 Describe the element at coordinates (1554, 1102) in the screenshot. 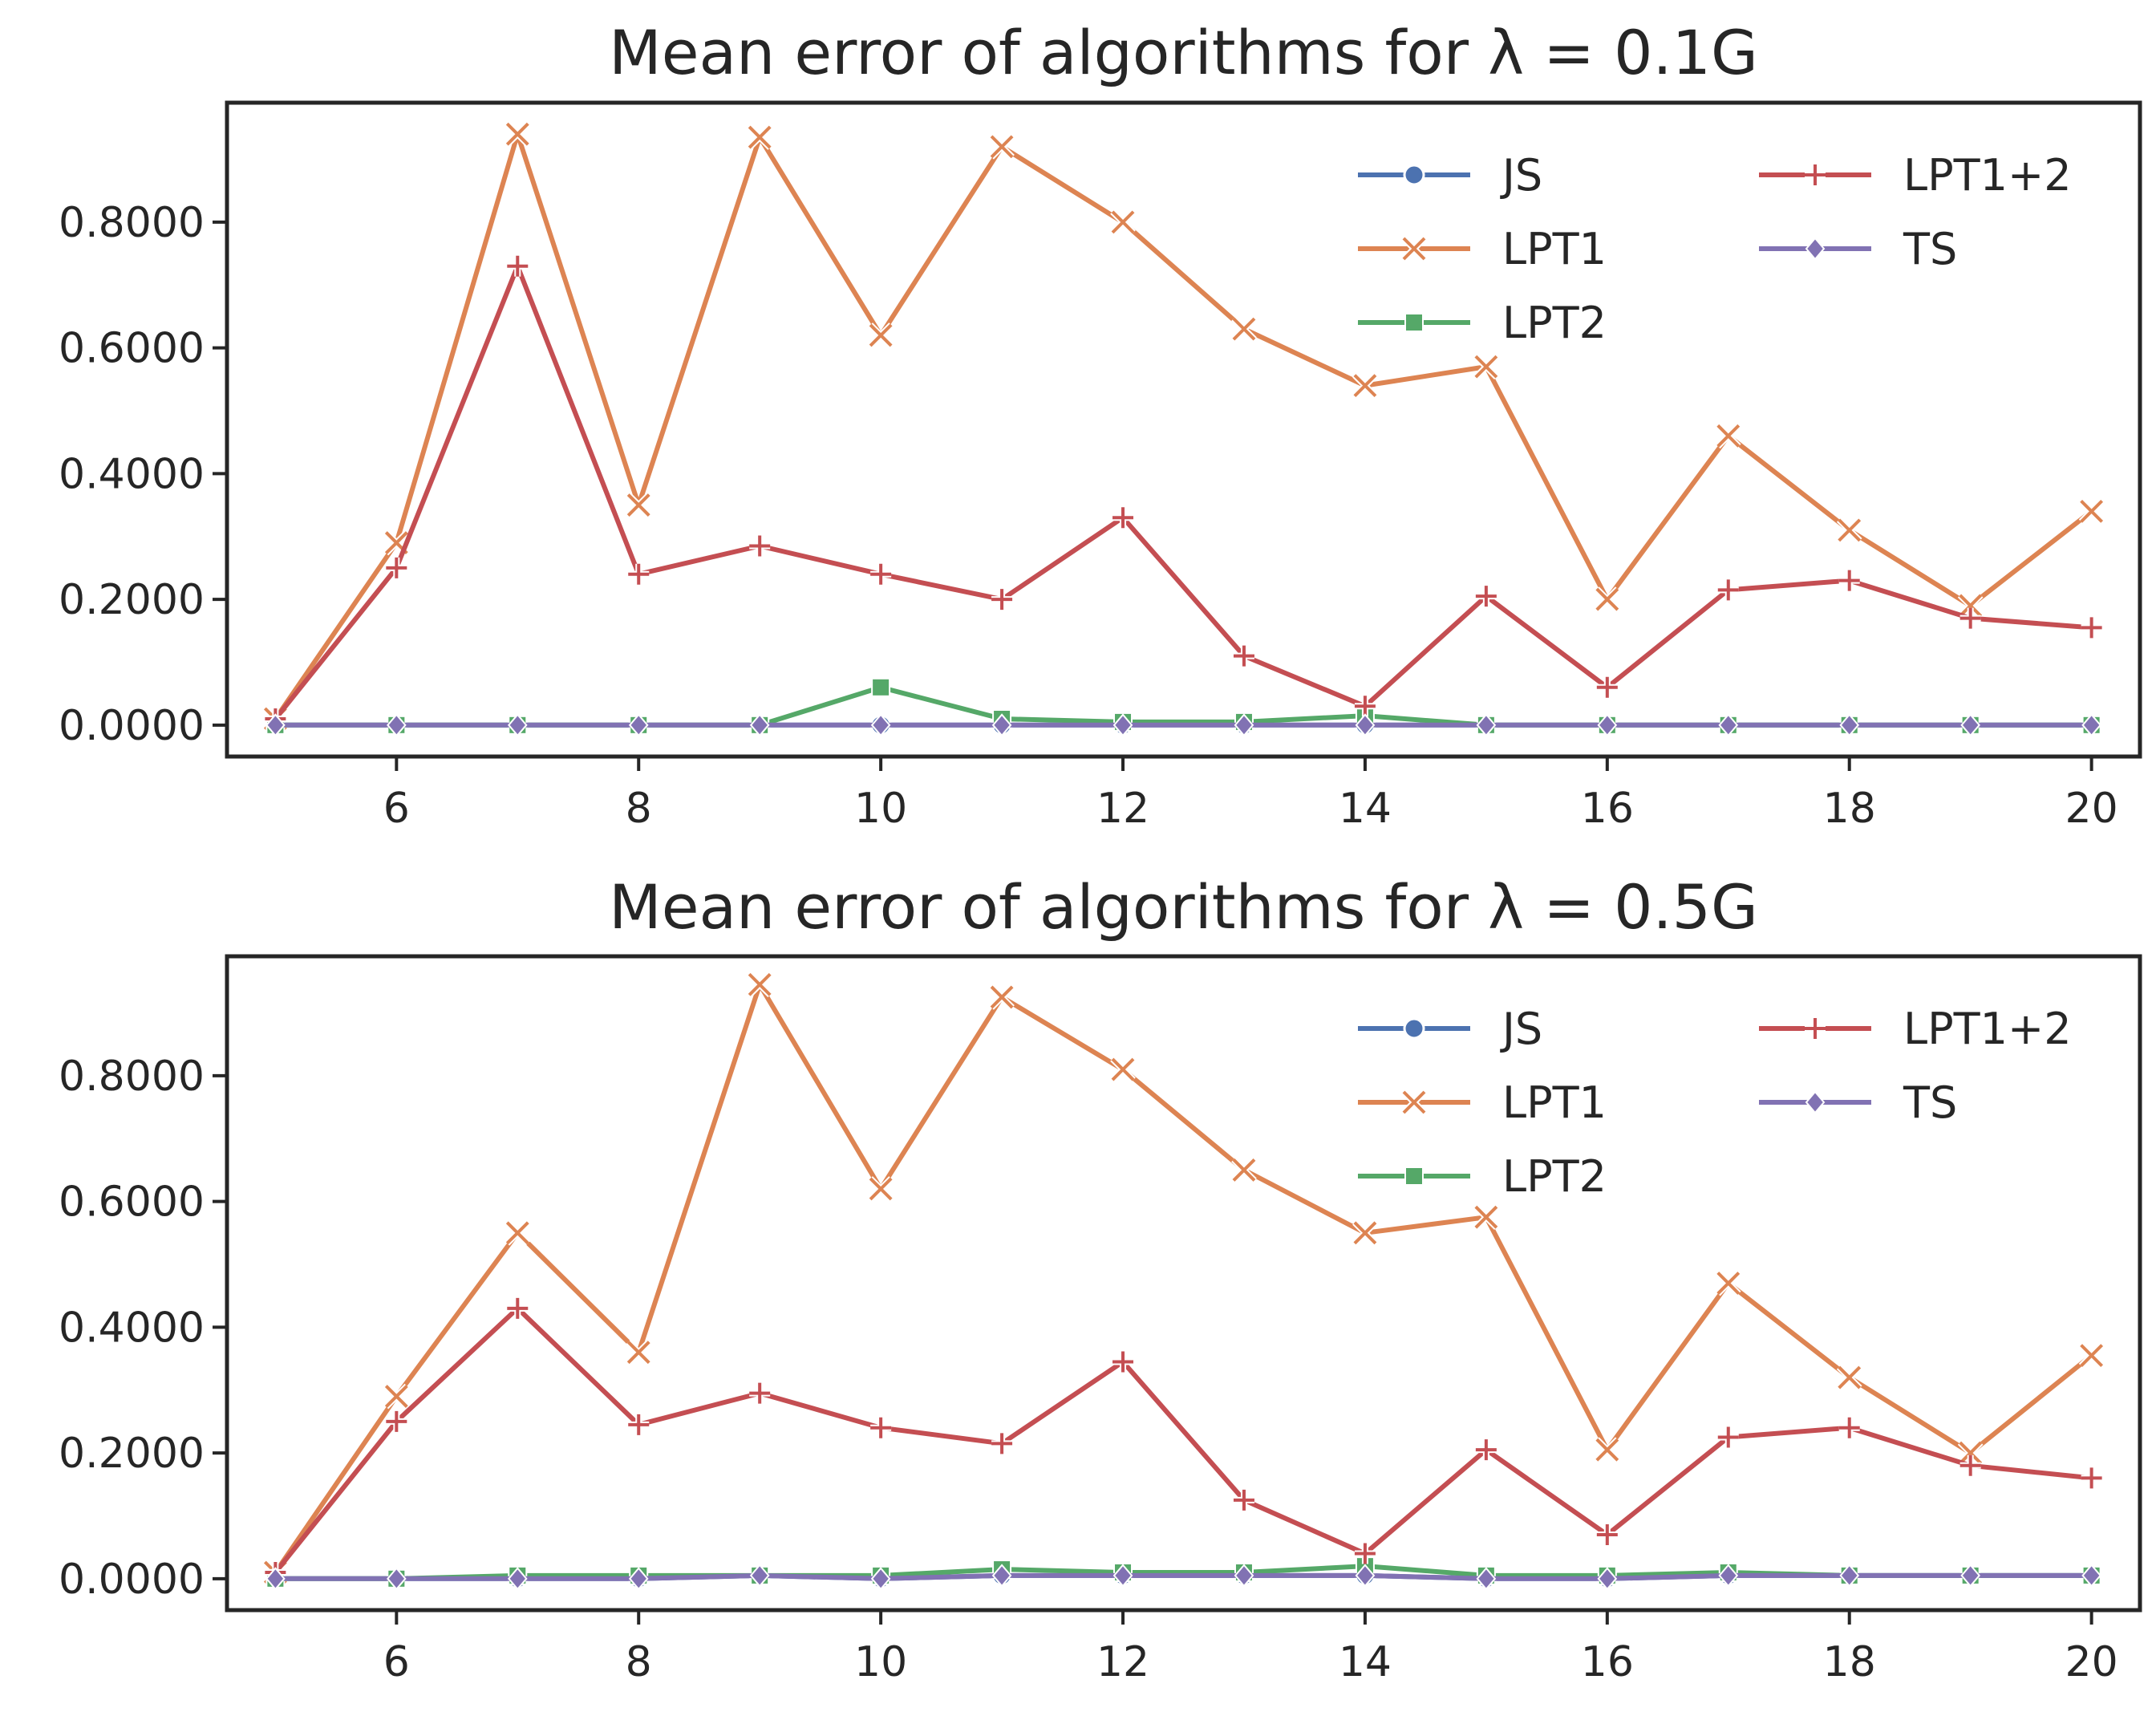

I see `legend-label-lpt1: LPT1` at that location.